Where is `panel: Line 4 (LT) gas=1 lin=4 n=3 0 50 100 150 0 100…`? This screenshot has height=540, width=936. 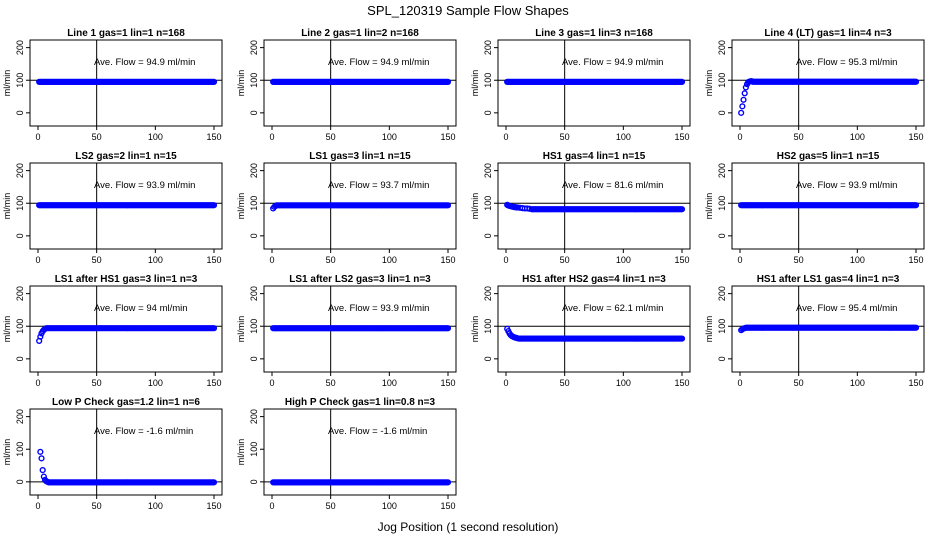 panel: Line 4 (LT) gas=1 lin=4 n=3 0 50 100 150 0 100… is located at coordinates (814, 85).